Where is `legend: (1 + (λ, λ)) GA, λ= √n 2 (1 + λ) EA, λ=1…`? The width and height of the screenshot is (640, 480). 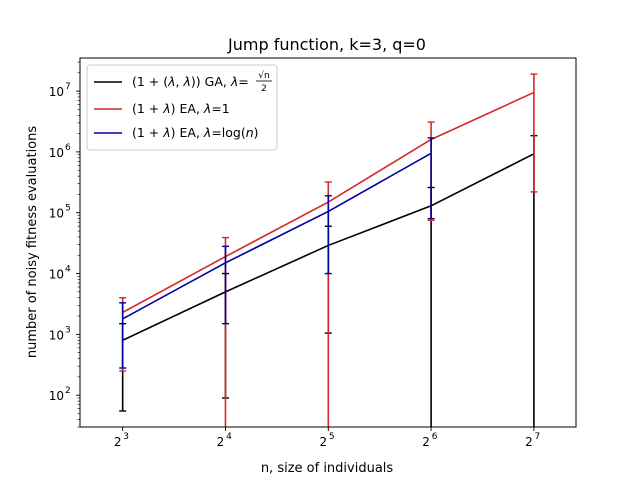
legend: (1 + (λ, λ)) GA, λ= √n 2 (1 + λ) EA, λ=1… is located at coordinates (182, 107).